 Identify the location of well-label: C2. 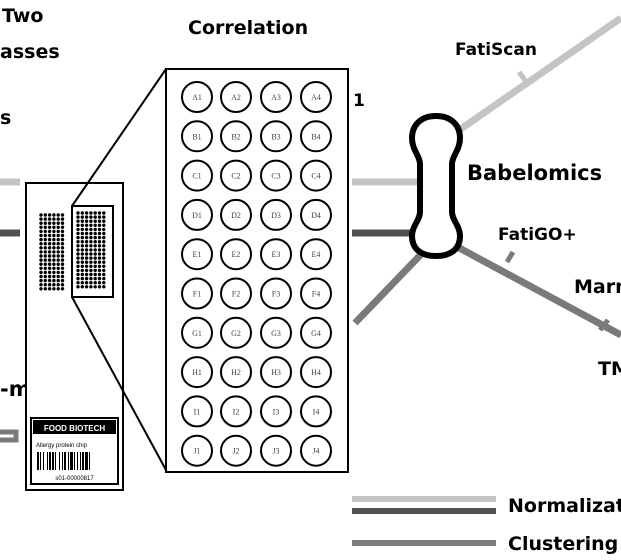
(235, 176).